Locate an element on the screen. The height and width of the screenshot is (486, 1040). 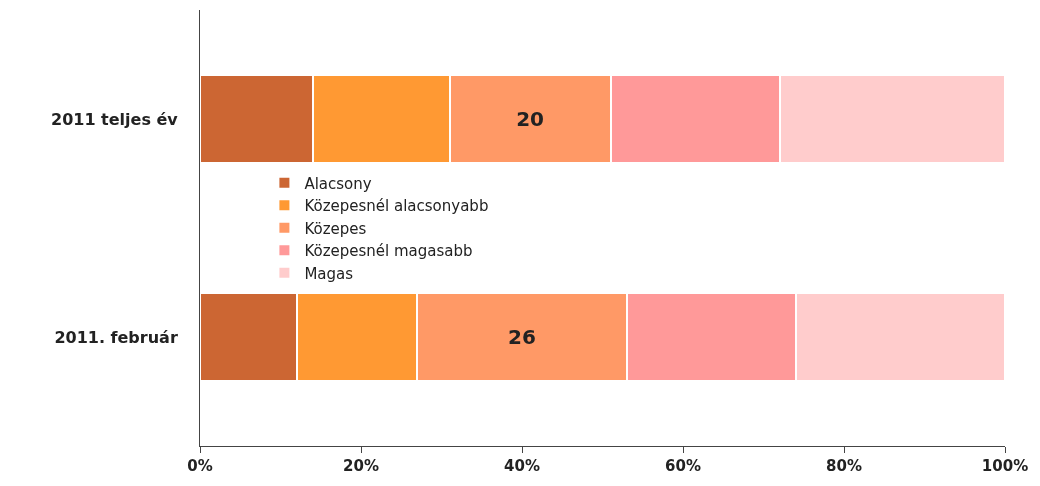
data-label: 20 is located at coordinates (530, 119).